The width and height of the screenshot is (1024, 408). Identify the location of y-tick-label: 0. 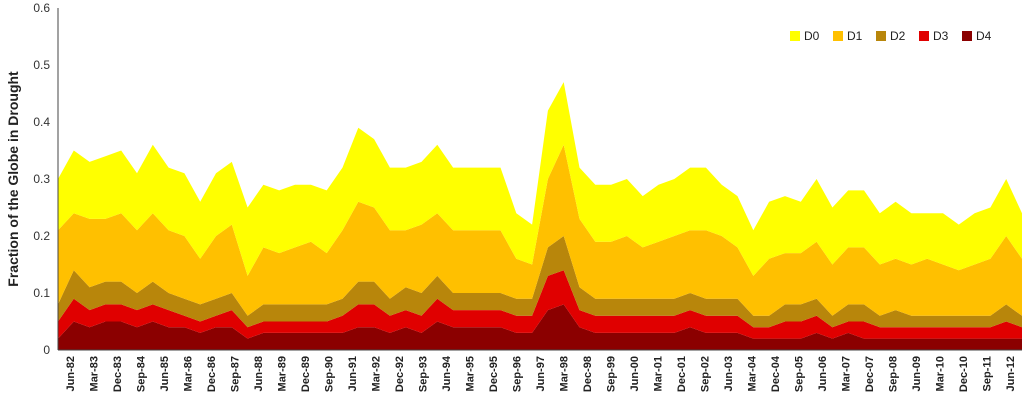
(46, 350).